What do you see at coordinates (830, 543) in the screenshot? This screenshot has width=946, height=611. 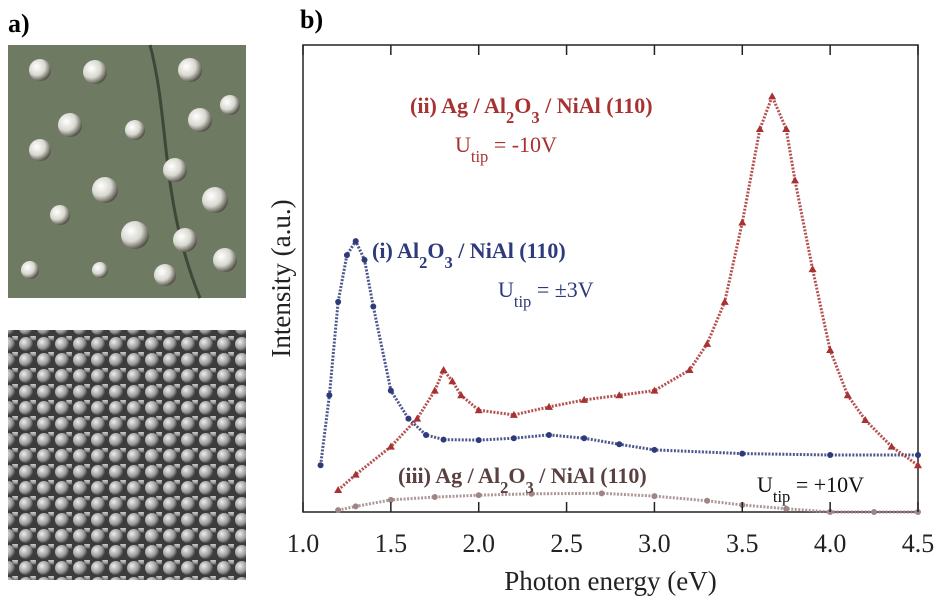 I see `x-tick-label: 4.0` at bounding box center [830, 543].